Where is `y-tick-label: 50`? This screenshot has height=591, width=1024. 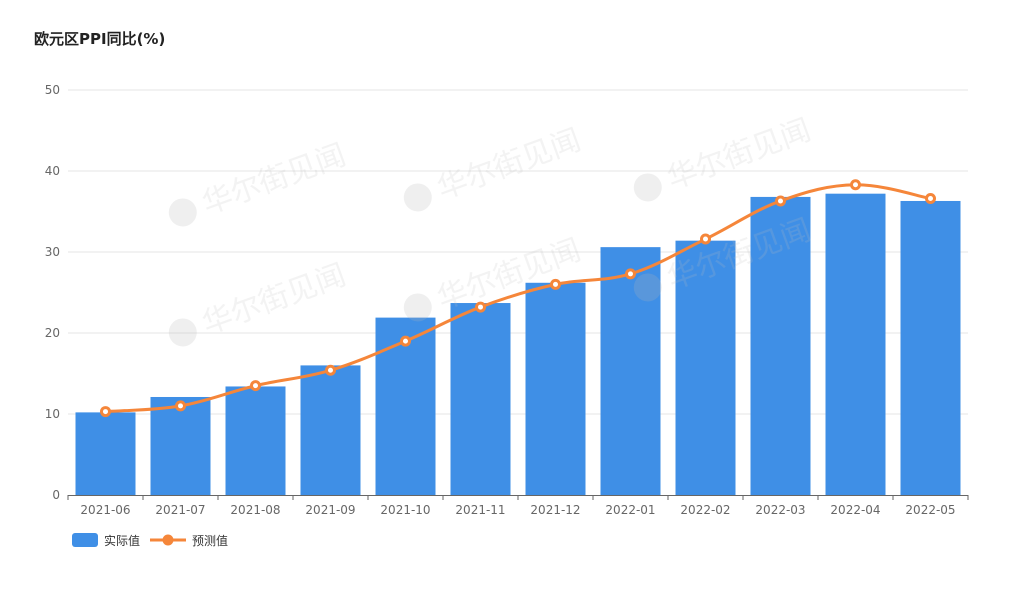
y-tick-label: 50 is located at coordinates (52, 90).